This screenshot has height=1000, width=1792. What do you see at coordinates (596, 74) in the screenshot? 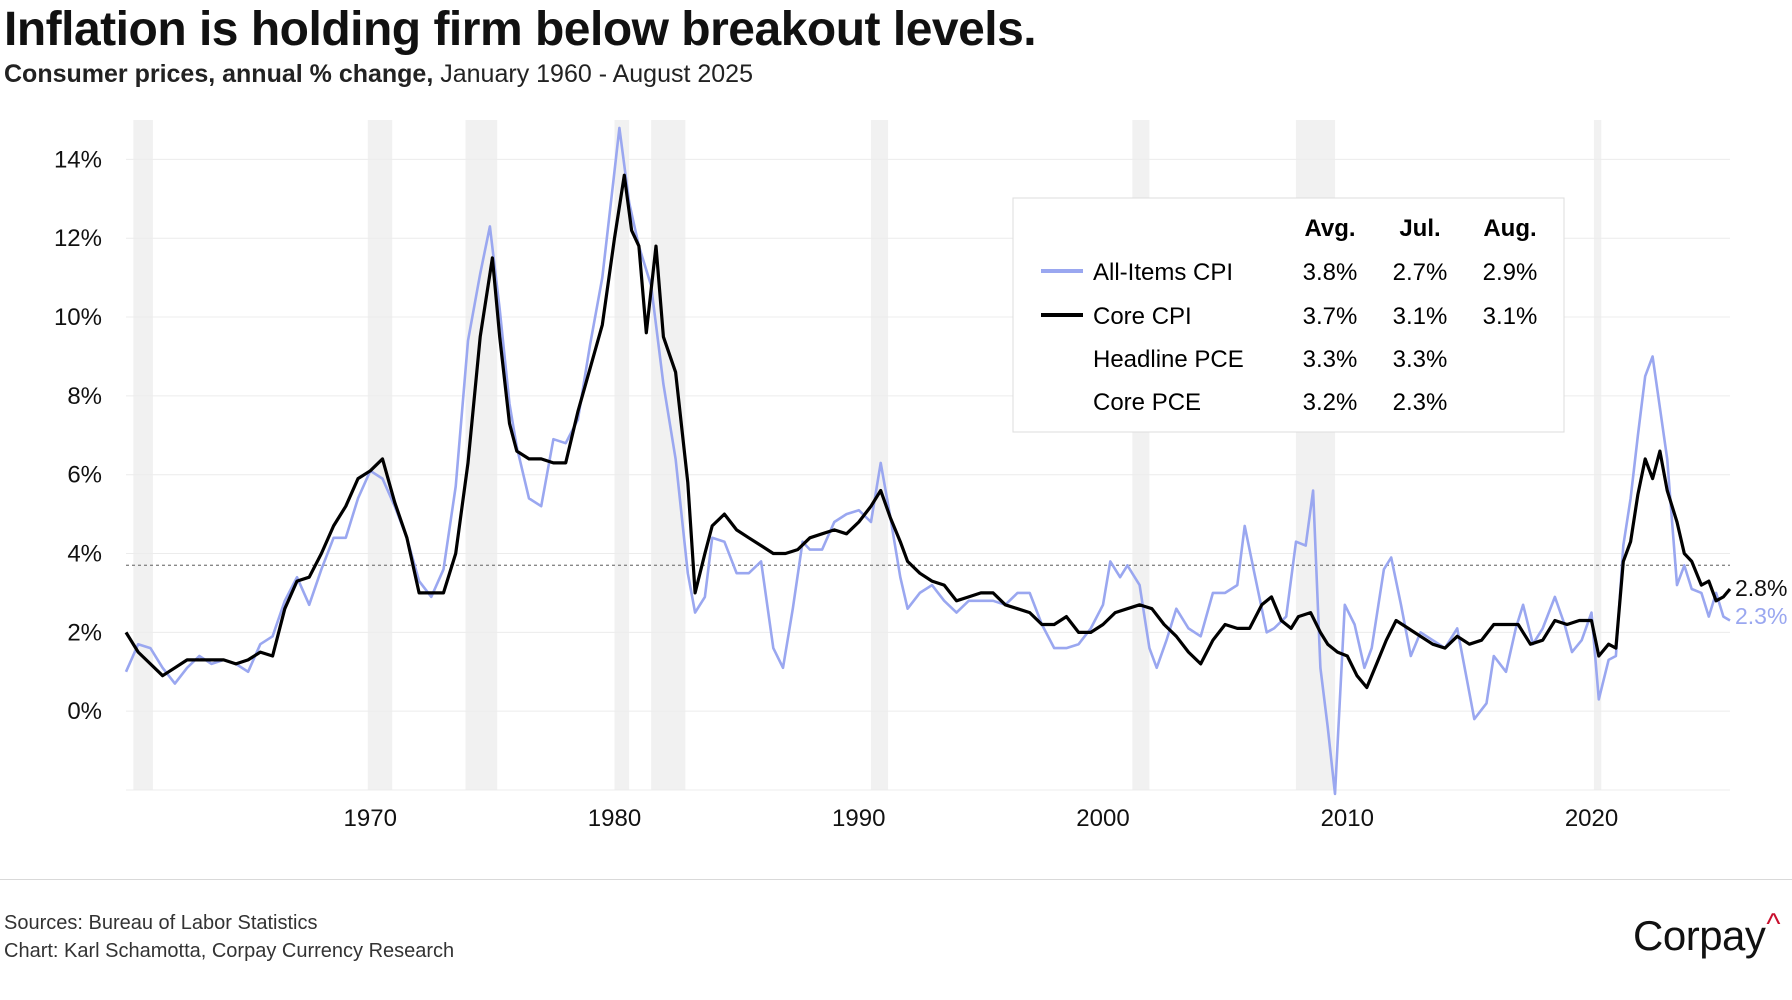
I see `subtitle-range: January 1960 - August 2025` at bounding box center [596, 74].